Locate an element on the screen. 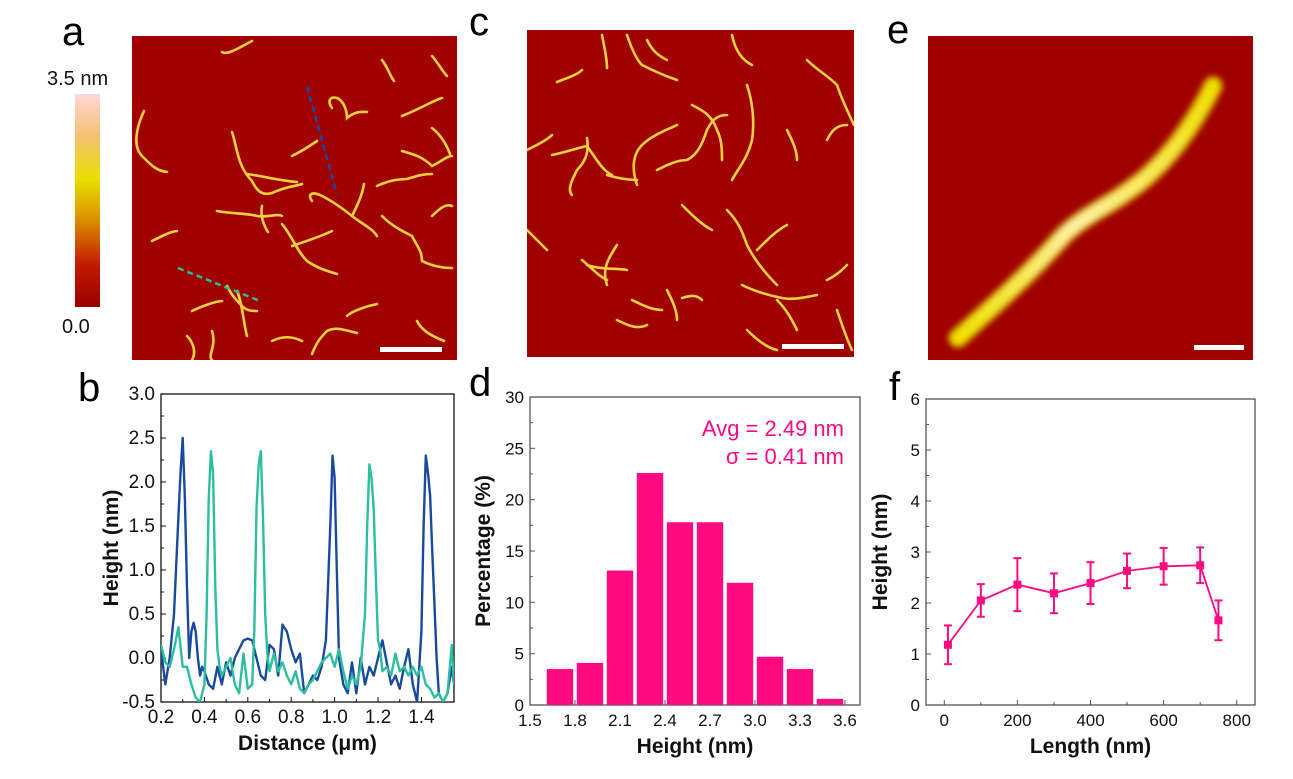  x-tick-label: 1.4 is located at coordinates (421, 717).